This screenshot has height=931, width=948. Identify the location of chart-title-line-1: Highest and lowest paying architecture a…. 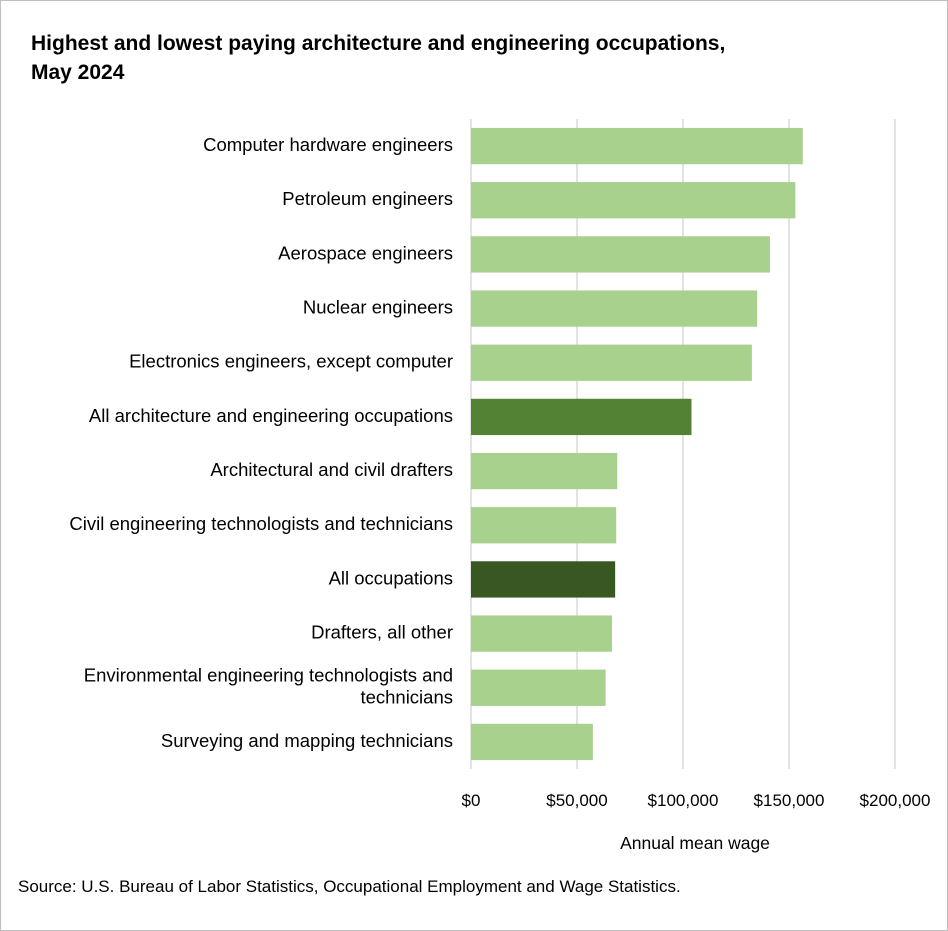
(378, 43).